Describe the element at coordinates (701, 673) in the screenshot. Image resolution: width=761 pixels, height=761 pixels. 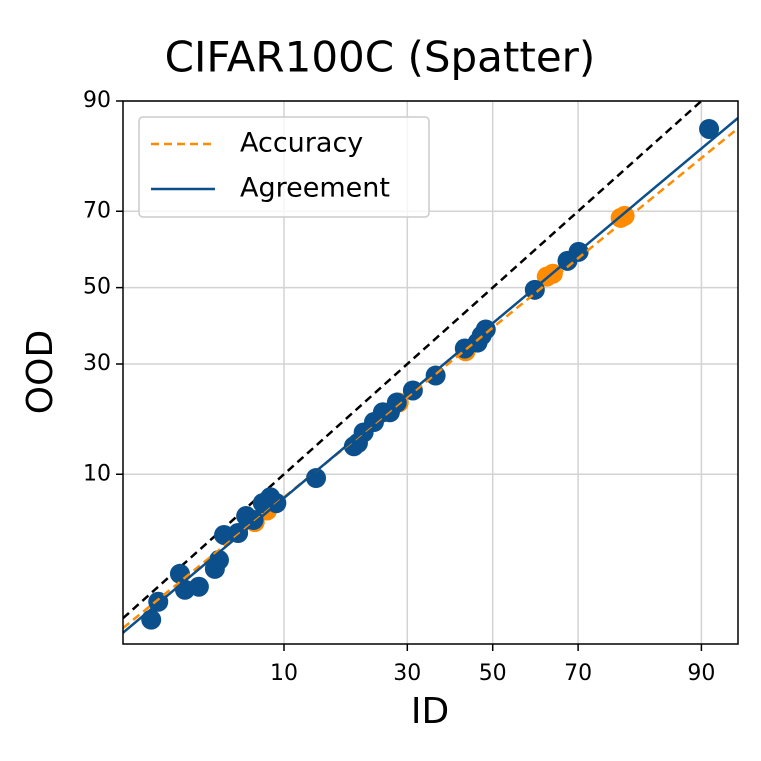
I see `x-tick-label: 90` at that location.